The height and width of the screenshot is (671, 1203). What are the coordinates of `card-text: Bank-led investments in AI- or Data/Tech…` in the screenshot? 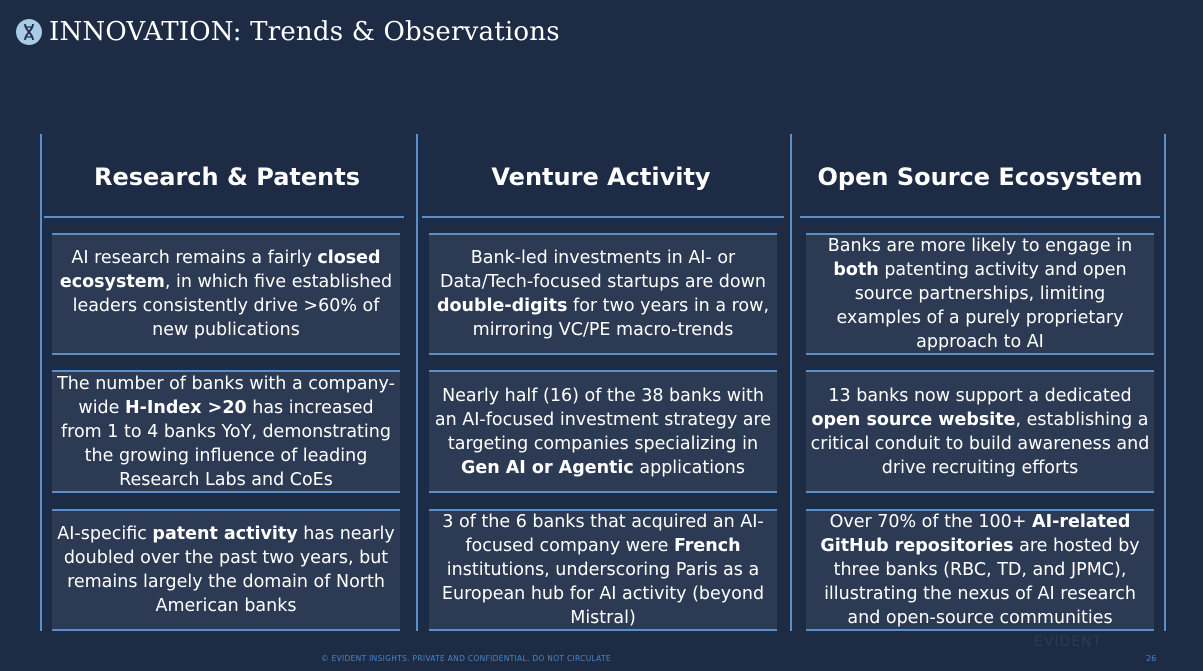 It's located at (603, 294).